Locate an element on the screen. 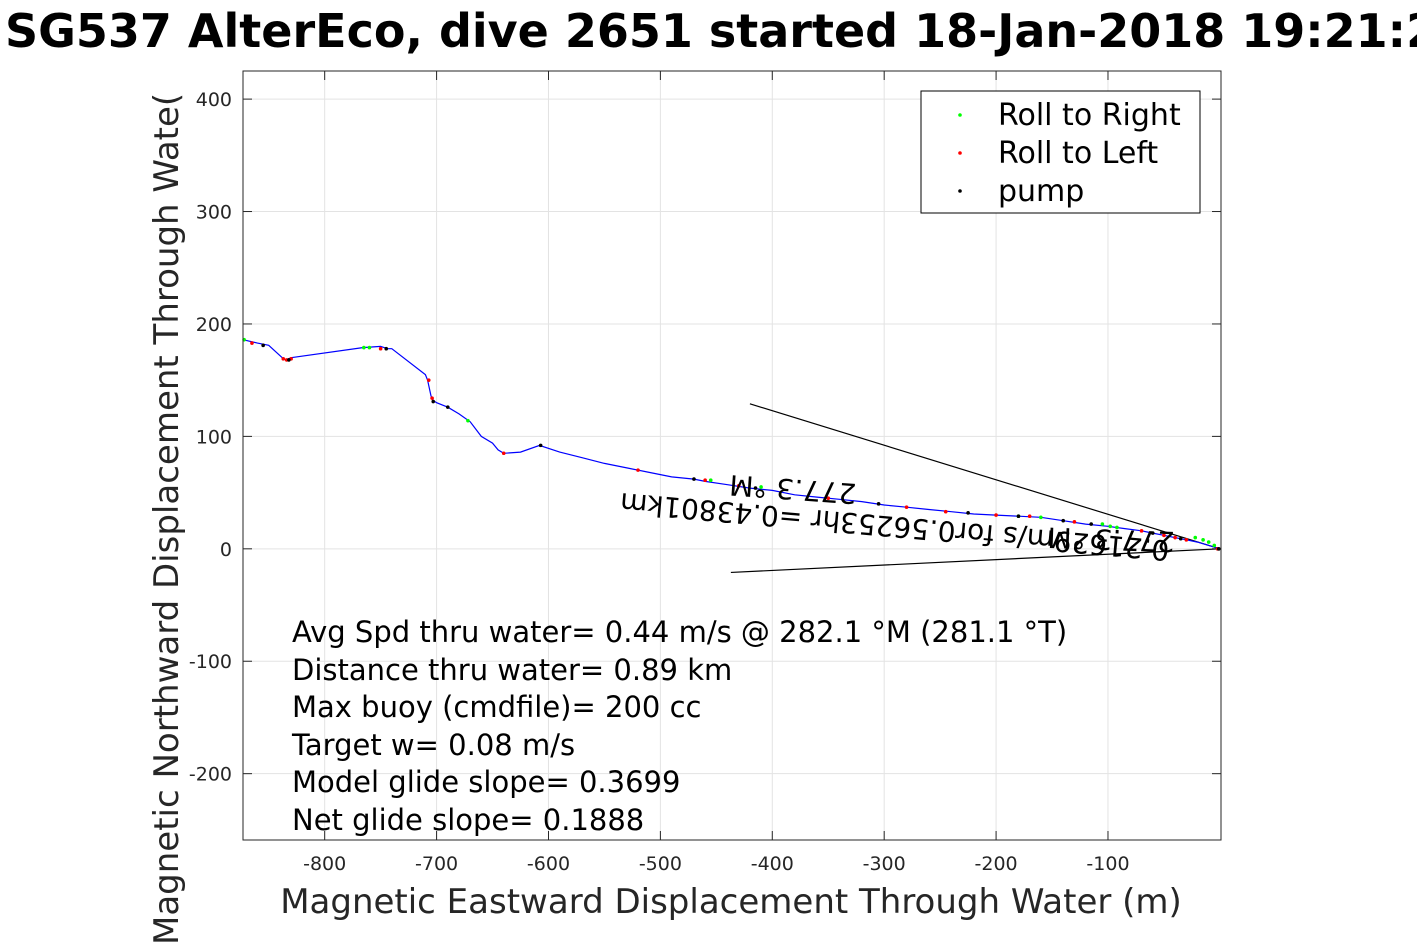 The height and width of the screenshot is (945, 1417). y-tick-label: 100 is located at coordinates (214, 437).